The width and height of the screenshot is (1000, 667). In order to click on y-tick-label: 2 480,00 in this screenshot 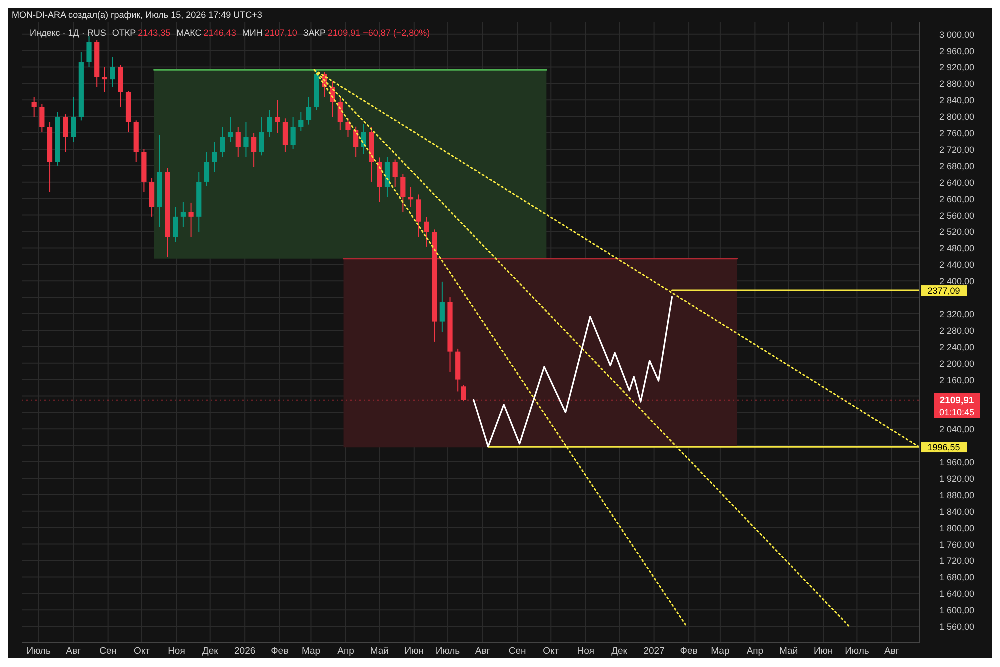, I will do `click(957, 249)`.